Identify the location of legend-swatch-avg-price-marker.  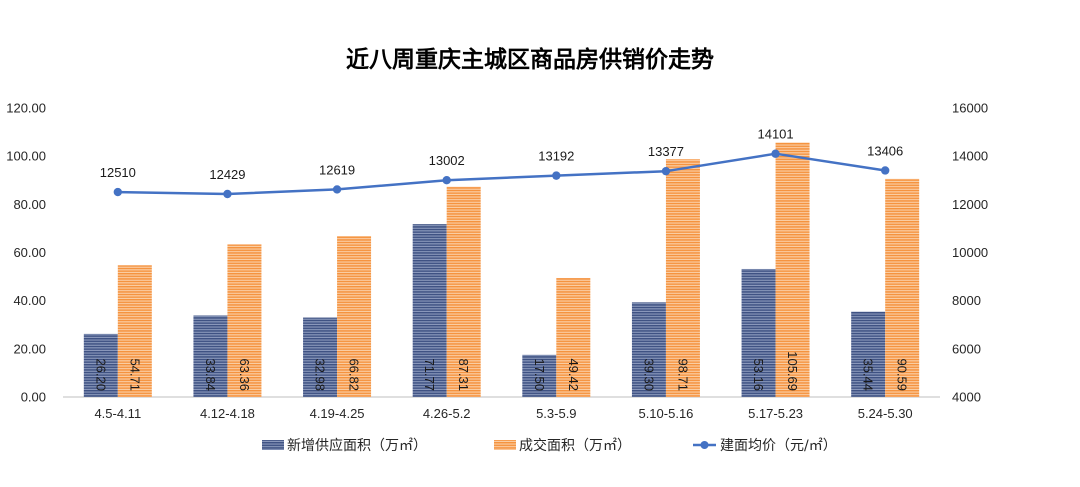
(704, 445).